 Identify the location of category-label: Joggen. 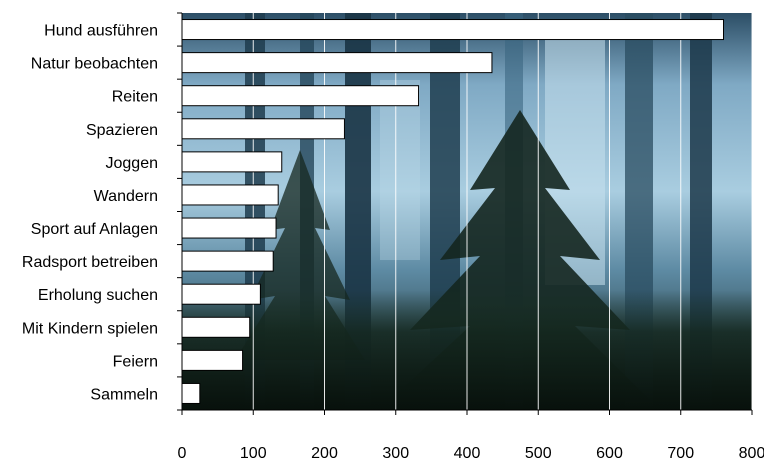
(132, 163).